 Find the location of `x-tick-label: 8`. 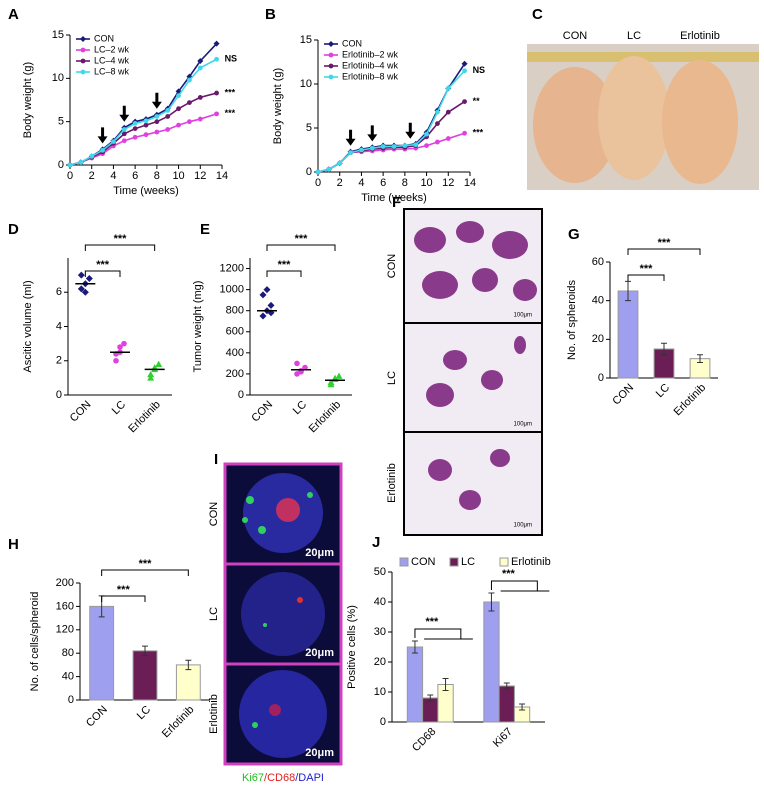

x-tick-label: 8 is located at coordinates (405, 183).